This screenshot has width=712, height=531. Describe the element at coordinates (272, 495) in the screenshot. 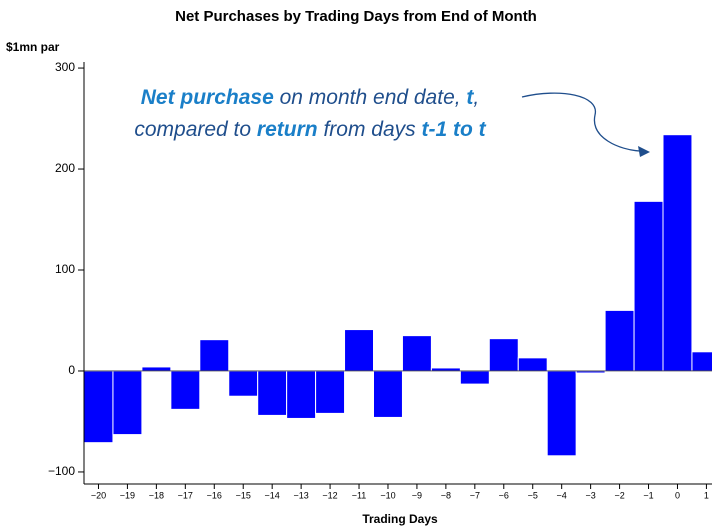

I see `x-tick-label: −14` at that location.